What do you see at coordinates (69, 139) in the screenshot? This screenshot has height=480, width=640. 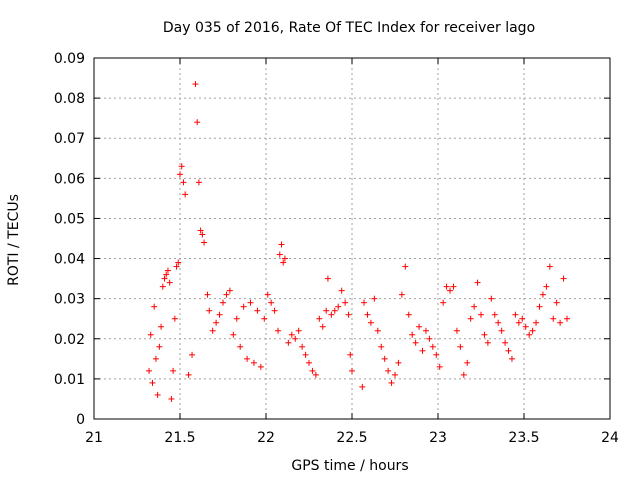 I see `y-tick-label: 0.07` at bounding box center [69, 139].